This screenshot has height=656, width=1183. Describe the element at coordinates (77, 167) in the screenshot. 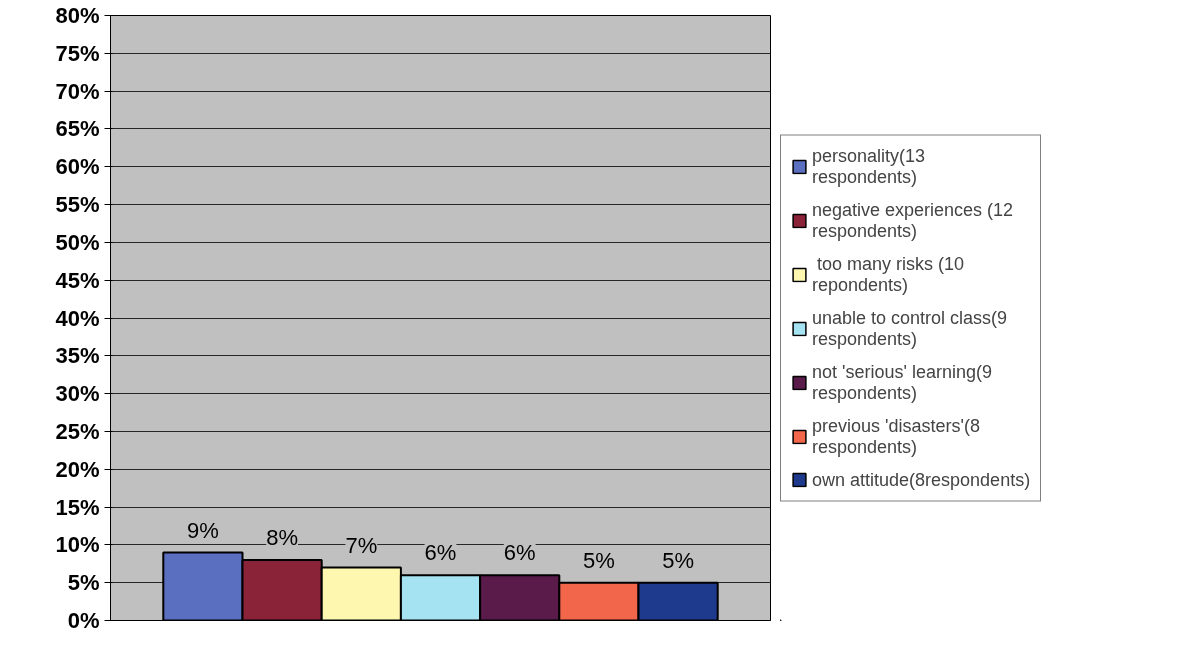

I see `y-tick-label: 60%` at that location.